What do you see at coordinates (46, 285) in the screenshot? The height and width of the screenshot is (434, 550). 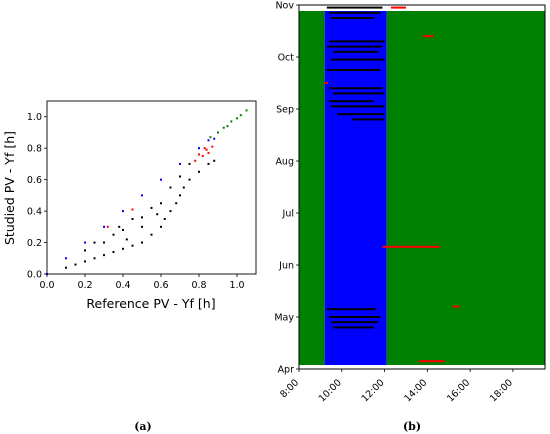 I see `scatter-x-tick-label: 0.0` at bounding box center [46, 285].